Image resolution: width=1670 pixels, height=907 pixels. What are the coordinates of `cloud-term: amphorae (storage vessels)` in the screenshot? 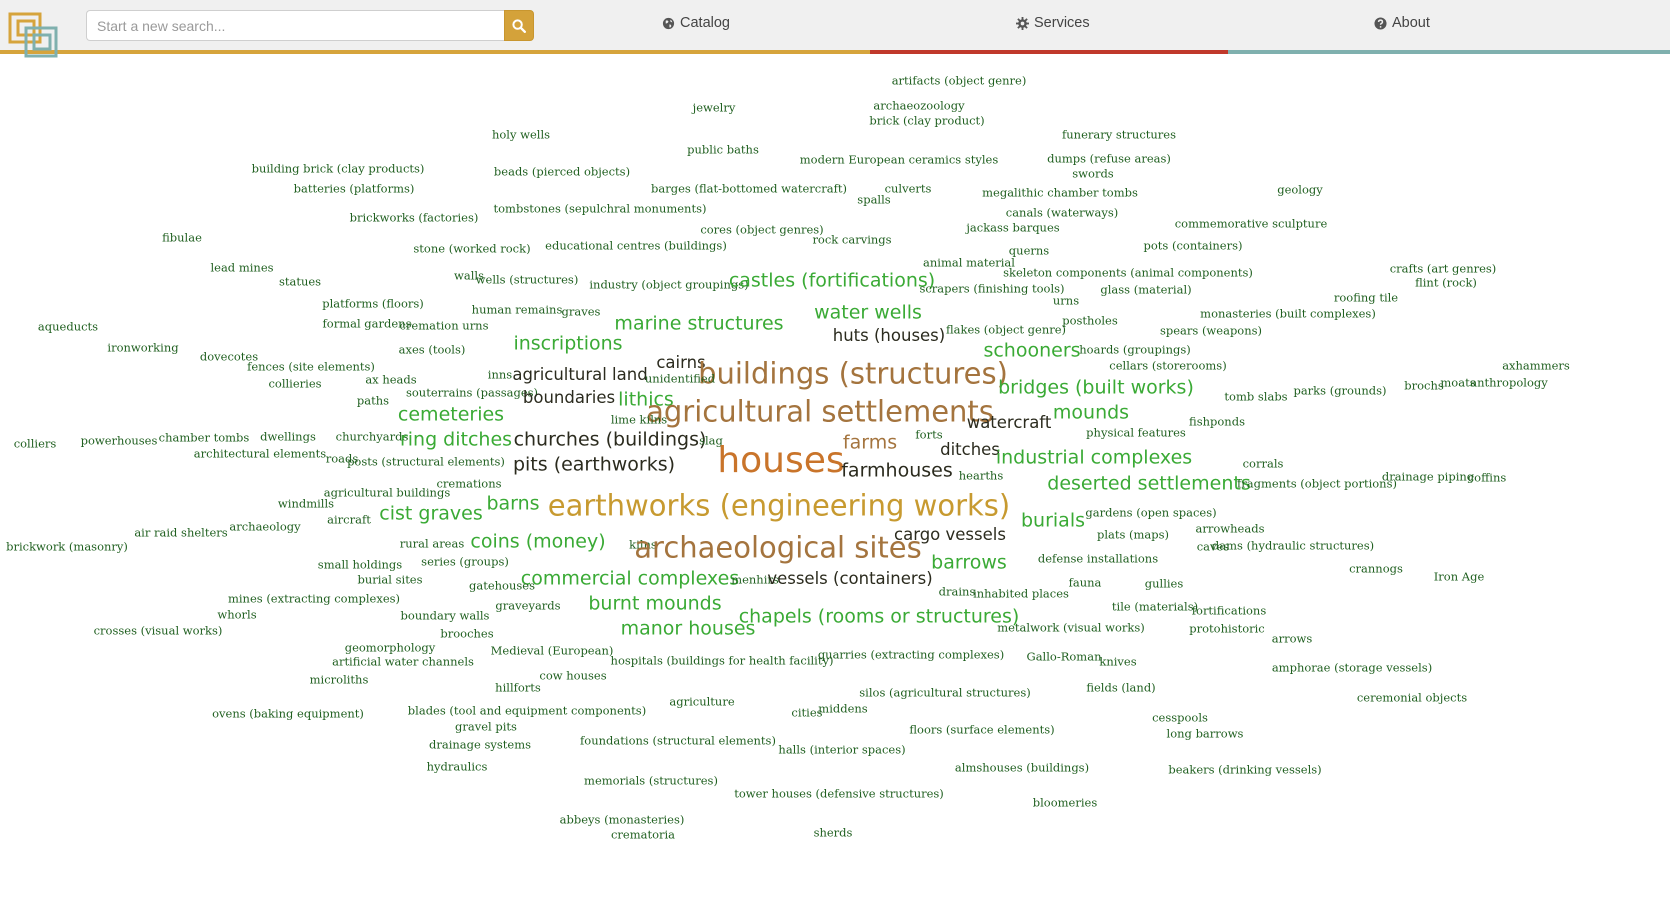 It's located at (1352, 667).